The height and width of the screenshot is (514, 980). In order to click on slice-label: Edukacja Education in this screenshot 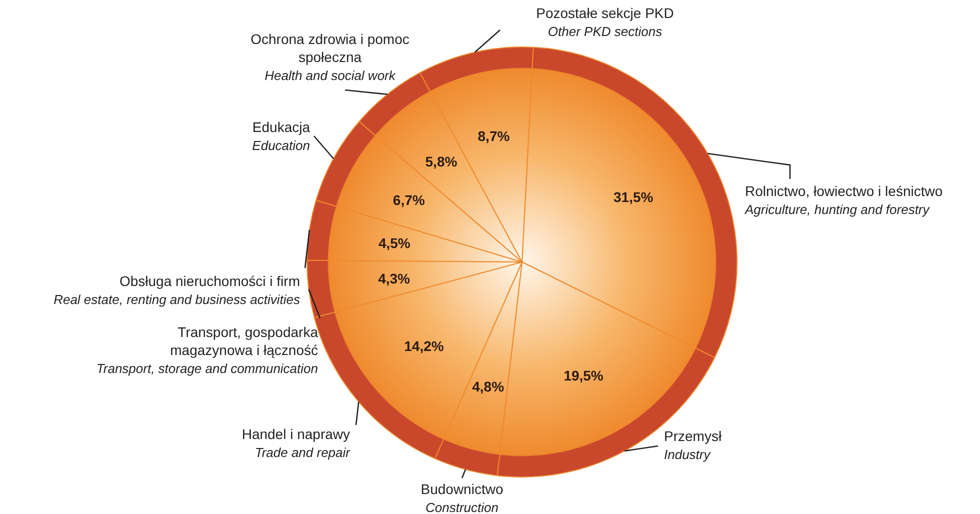, I will do `click(281, 136)`.